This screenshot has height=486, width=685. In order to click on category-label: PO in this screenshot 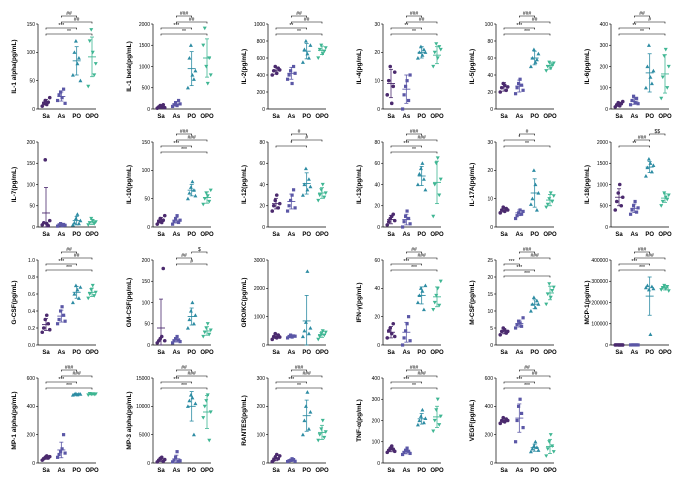, I will do `click(534, 235)`.